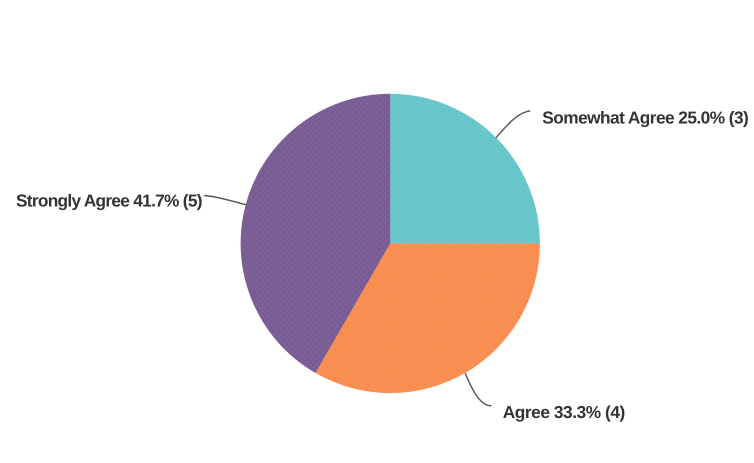 The image size is (754, 463). I want to click on svg-text: Strongly Agree 41.7% (5), so click(109, 200).